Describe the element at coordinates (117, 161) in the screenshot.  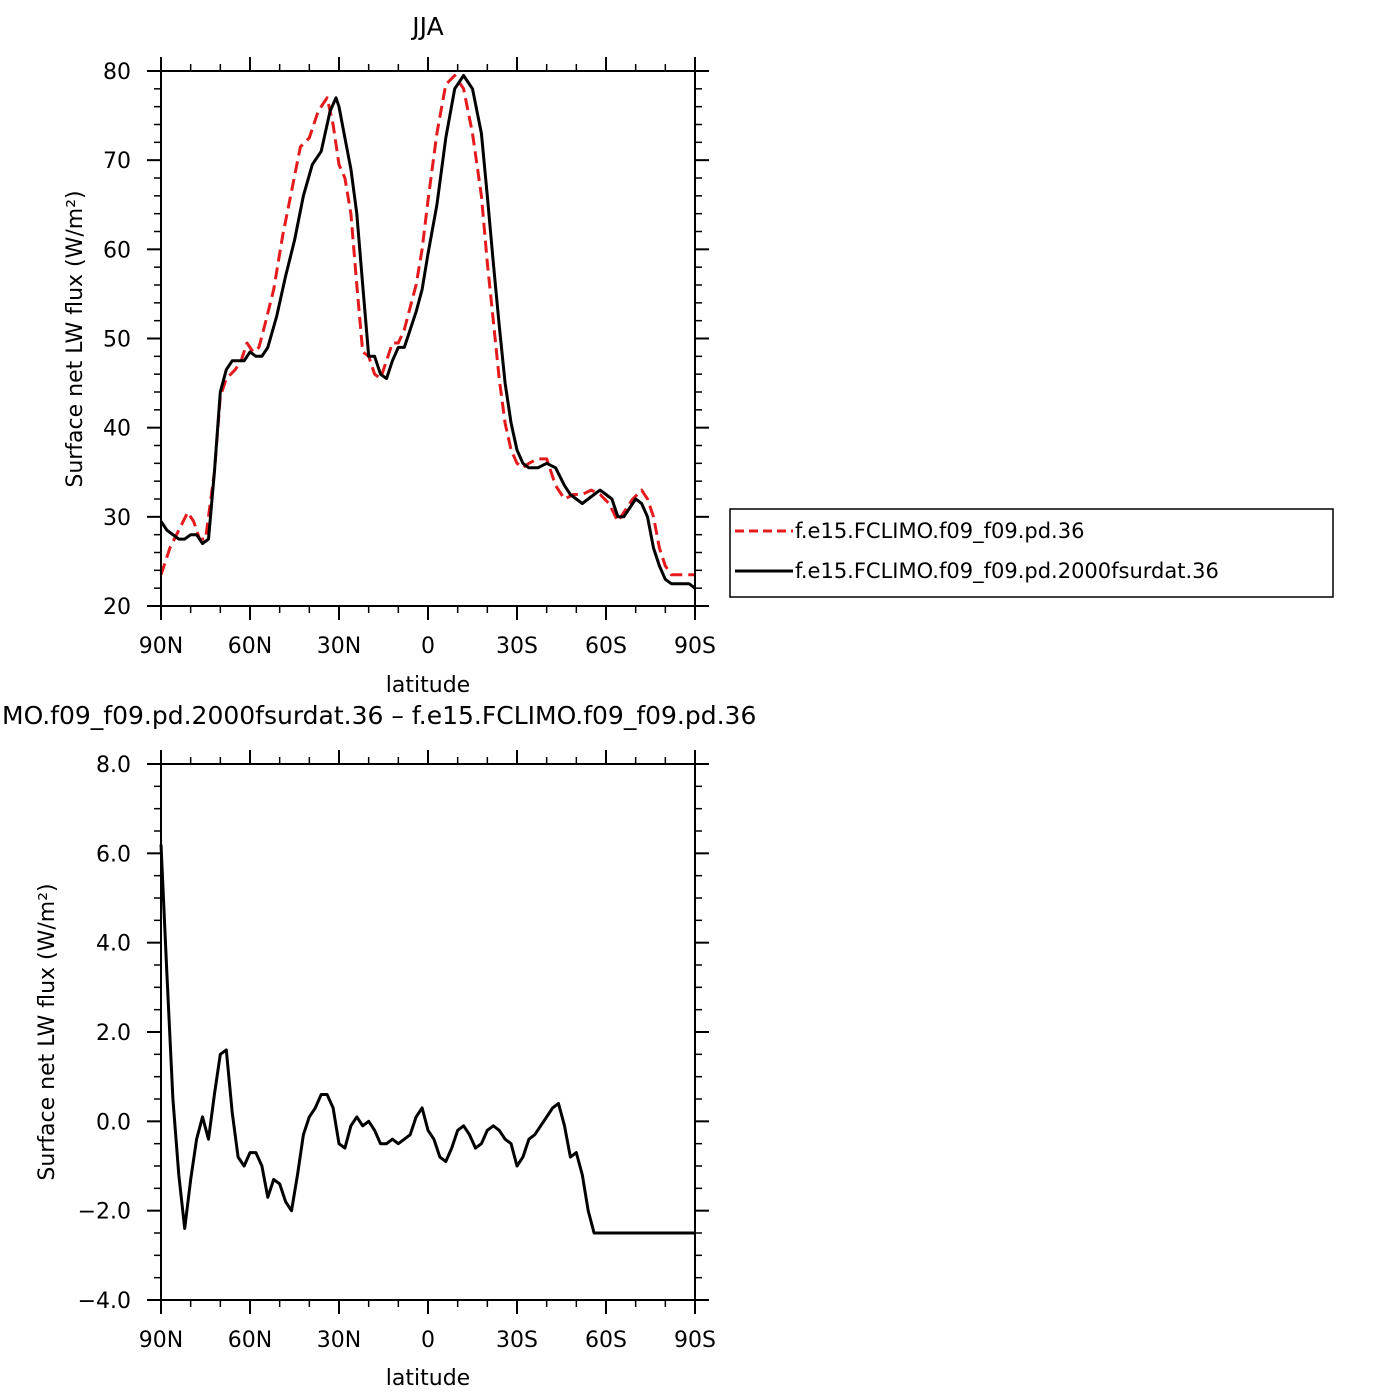
I see `top-y-tick-label: 70` at that location.